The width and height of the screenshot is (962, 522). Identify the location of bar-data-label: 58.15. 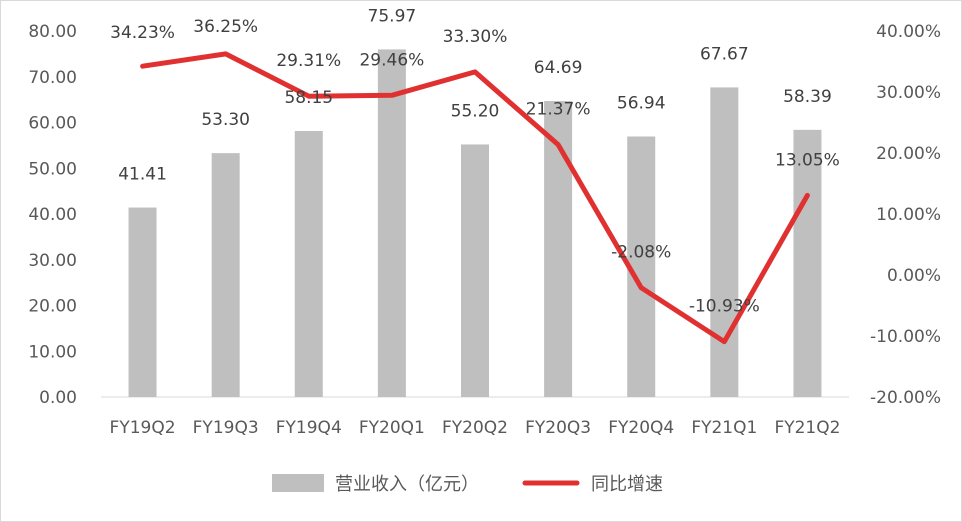
(308, 98).